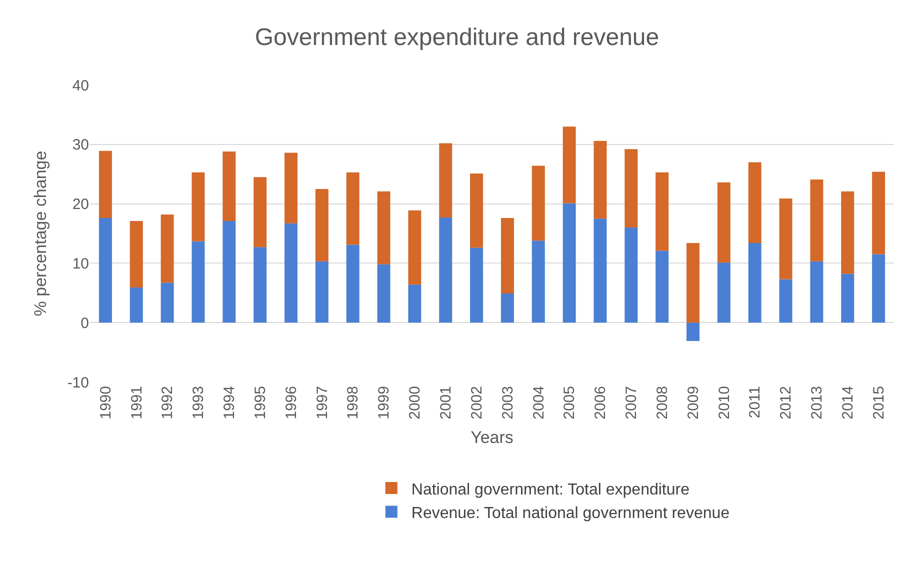 The width and height of the screenshot is (914, 562). What do you see at coordinates (229, 403) in the screenshot?
I see `x-tick-label: 1994` at bounding box center [229, 403].